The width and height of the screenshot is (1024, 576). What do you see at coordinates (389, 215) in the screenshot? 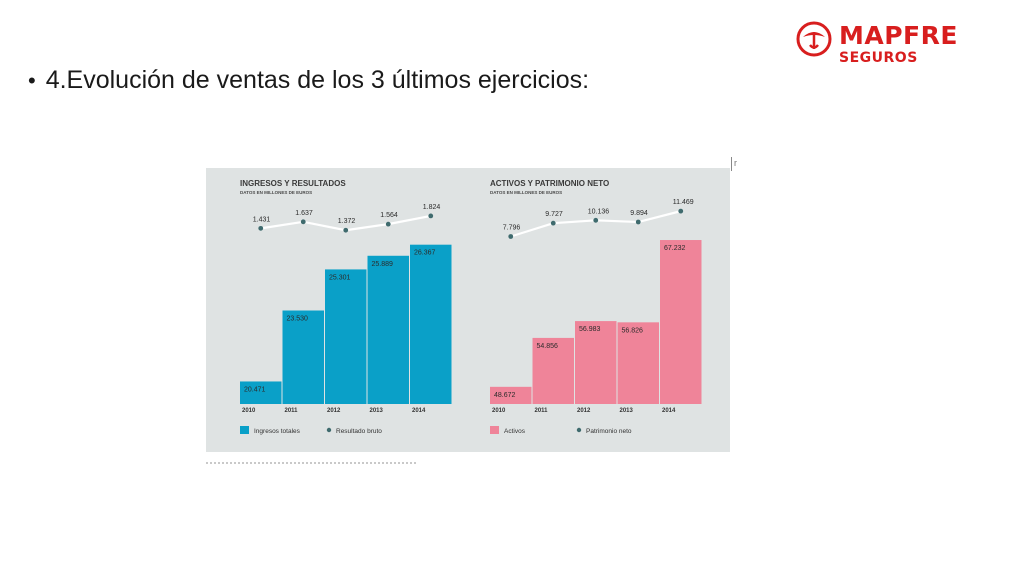
I see `line-value-label: 1.564` at bounding box center [389, 215].